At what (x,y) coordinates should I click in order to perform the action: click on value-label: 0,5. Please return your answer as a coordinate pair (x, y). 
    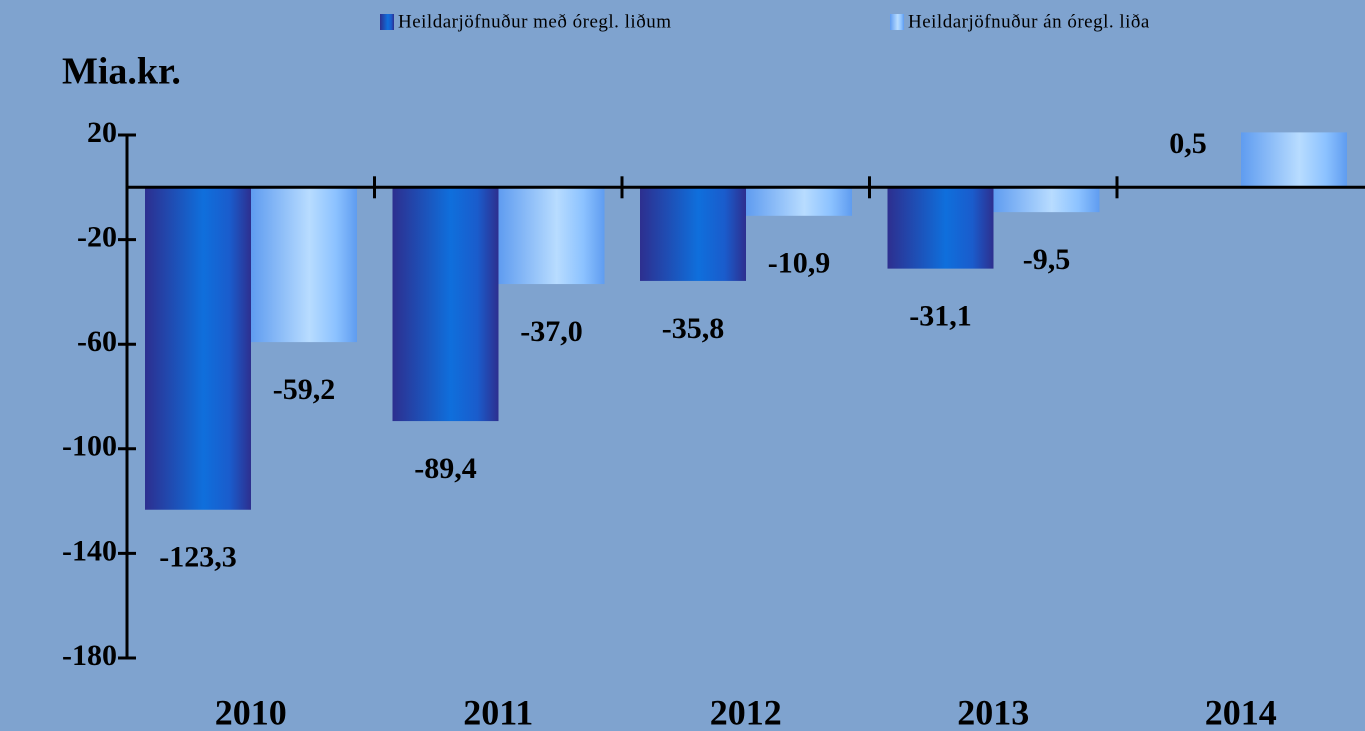
    Looking at the image, I should click on (1188, 143).